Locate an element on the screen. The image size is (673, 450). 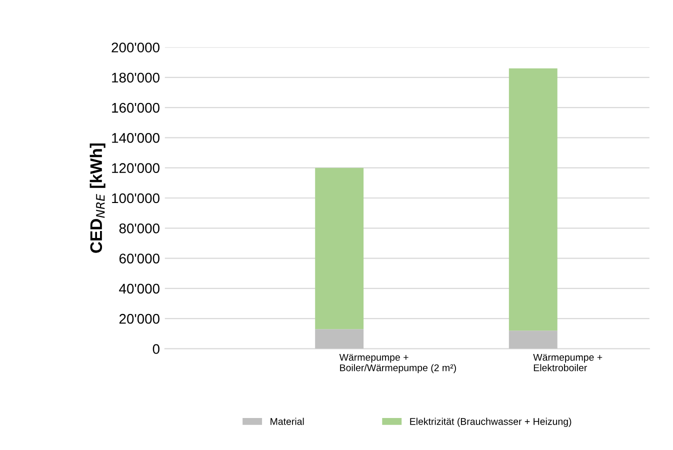
y-tick-label: 60'000 is located at coordinates (139, 259).